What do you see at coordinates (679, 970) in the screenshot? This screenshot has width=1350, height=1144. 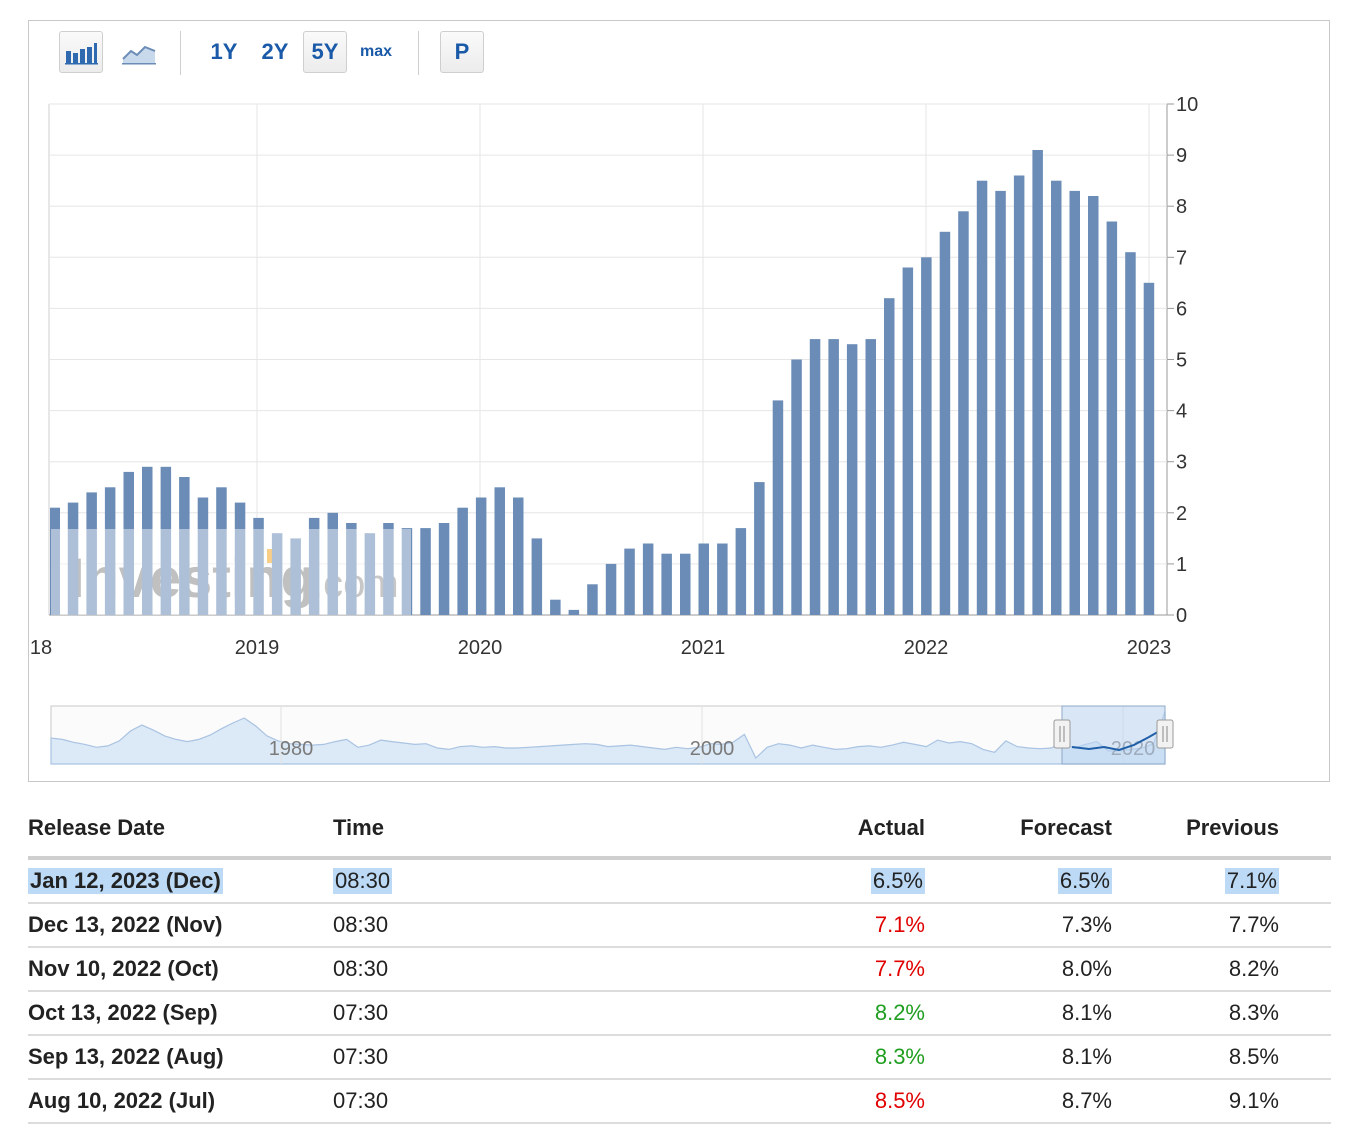 I see `table-row: Nov 10, 2022 (Oct) 08:30 7.7% 8.0% 8.2%` at bounding box center [679, 970].